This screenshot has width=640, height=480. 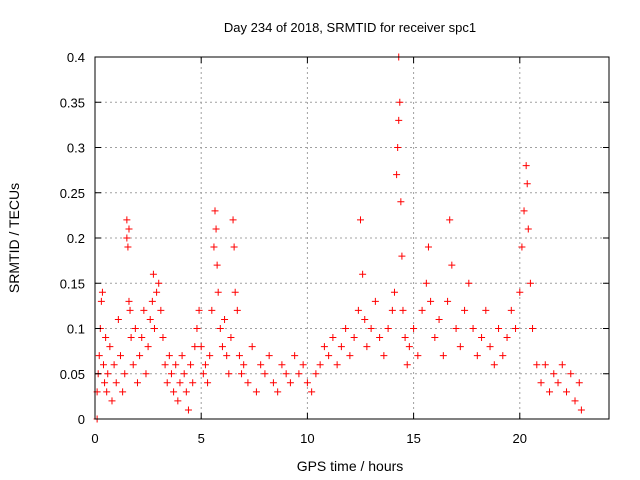 What do you see at coordinates (201, 438) in the screenshot?
I see `x-tick-label: 5` at bounding box center [201, 438].